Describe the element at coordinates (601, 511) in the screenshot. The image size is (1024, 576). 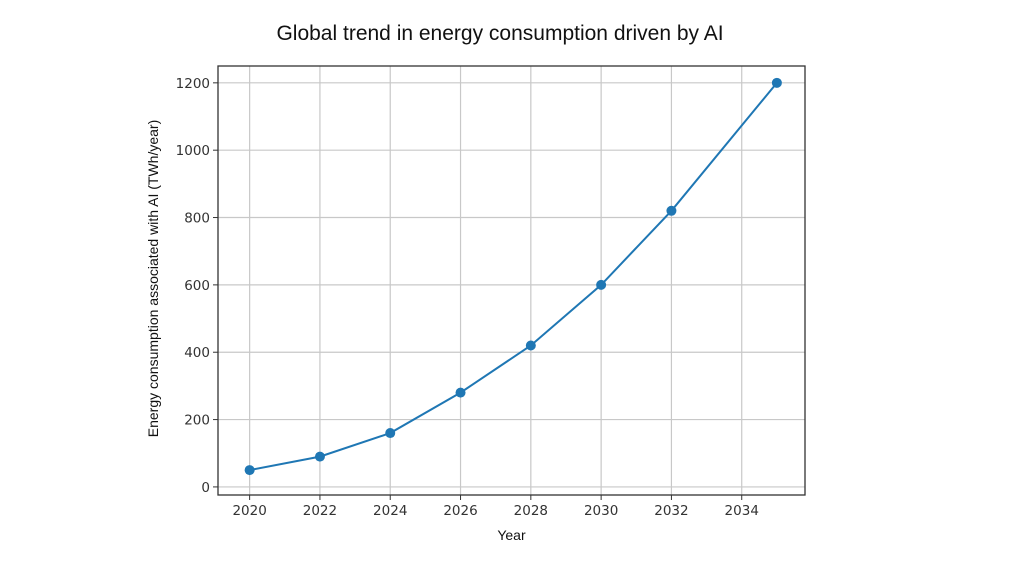
I see `x-tick-label: 2030` at that location.